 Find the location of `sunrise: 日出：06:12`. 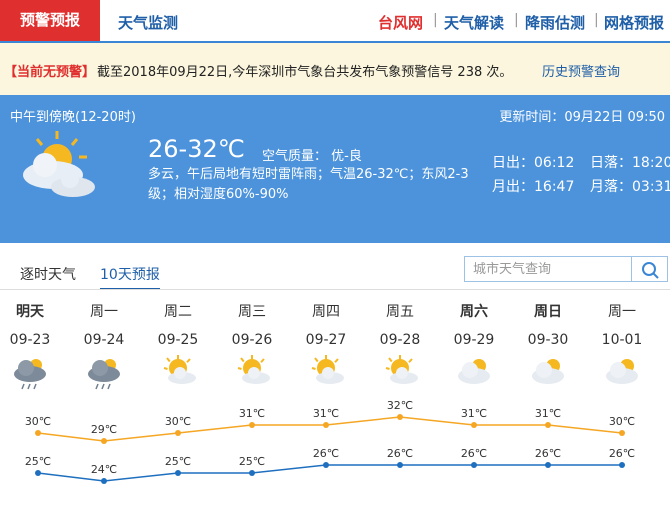

sunrise: 日出：06:12 is located at coordinates (533, 163).